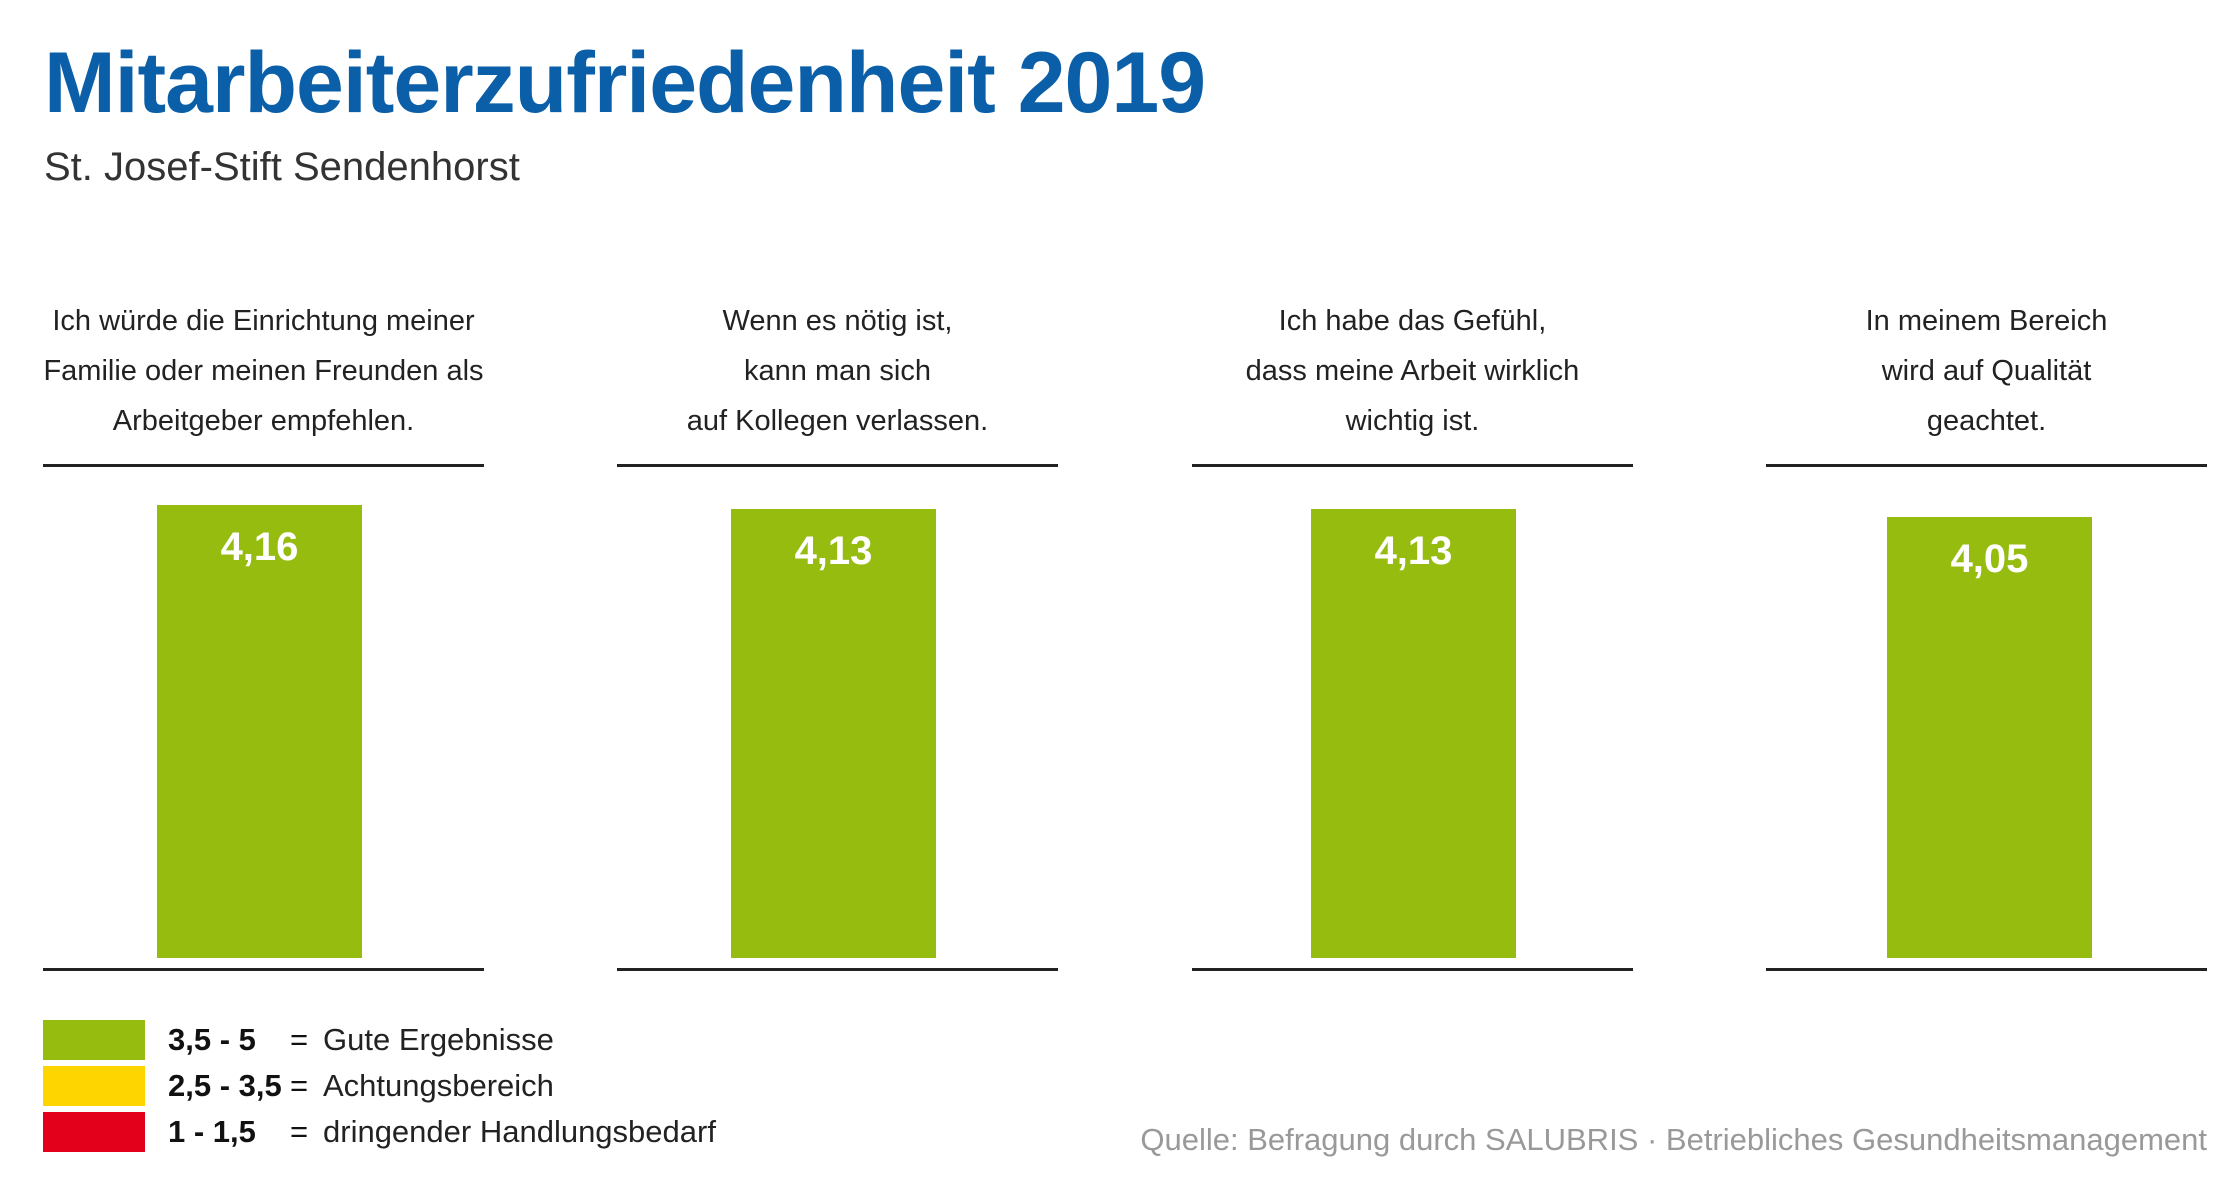  I want to click on legend-range-urgent: 1 - 1,5, so click(212, 1131).